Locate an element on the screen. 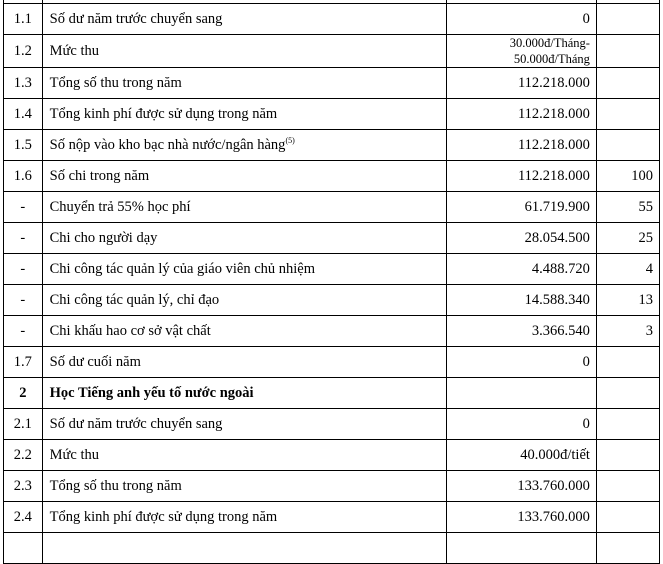  row-content: Chuyển trả 55% học phí is located at coordinates (244, 207).